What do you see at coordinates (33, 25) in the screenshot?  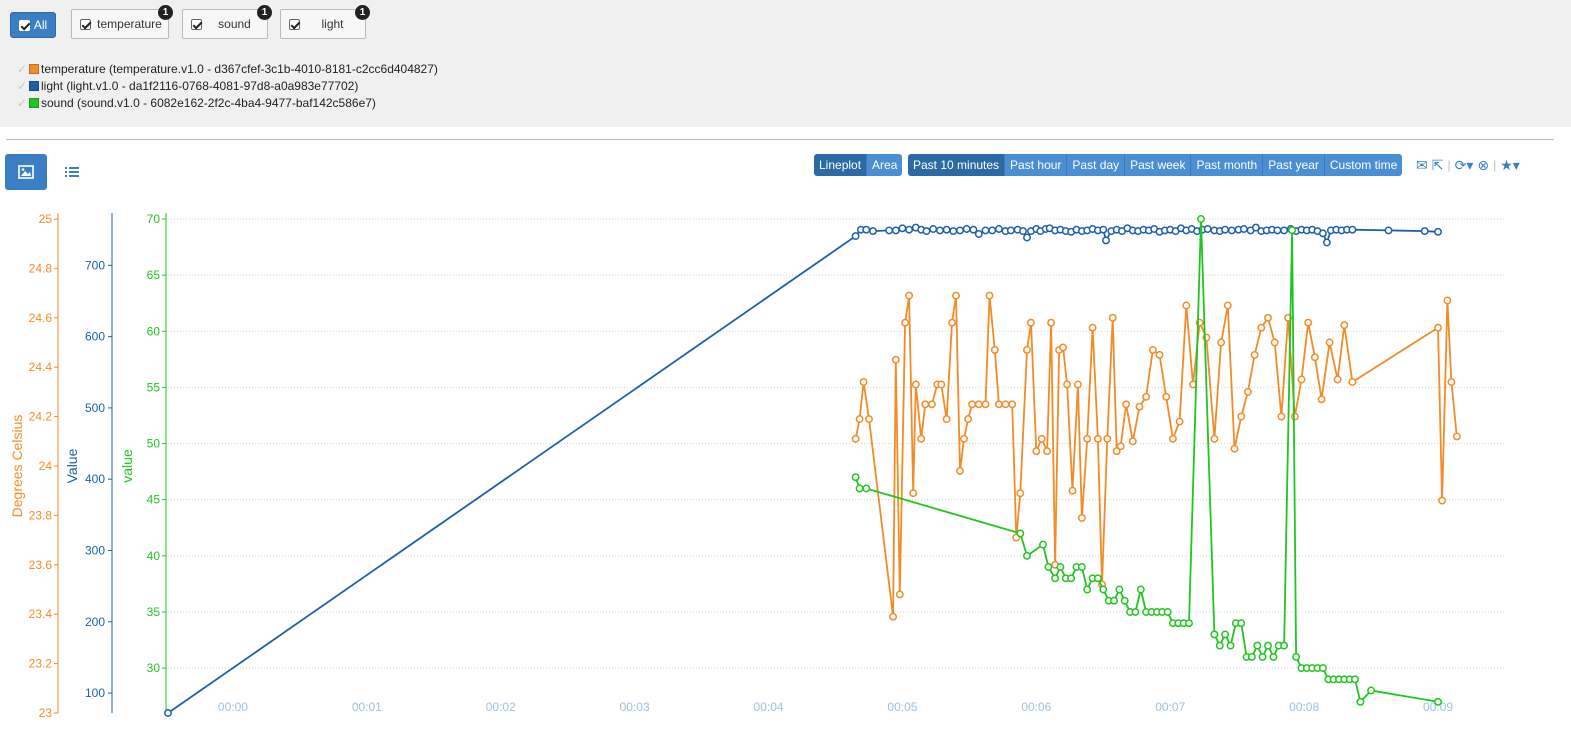 I see `all-toggle-button: All` at bounding box center [33, 25].